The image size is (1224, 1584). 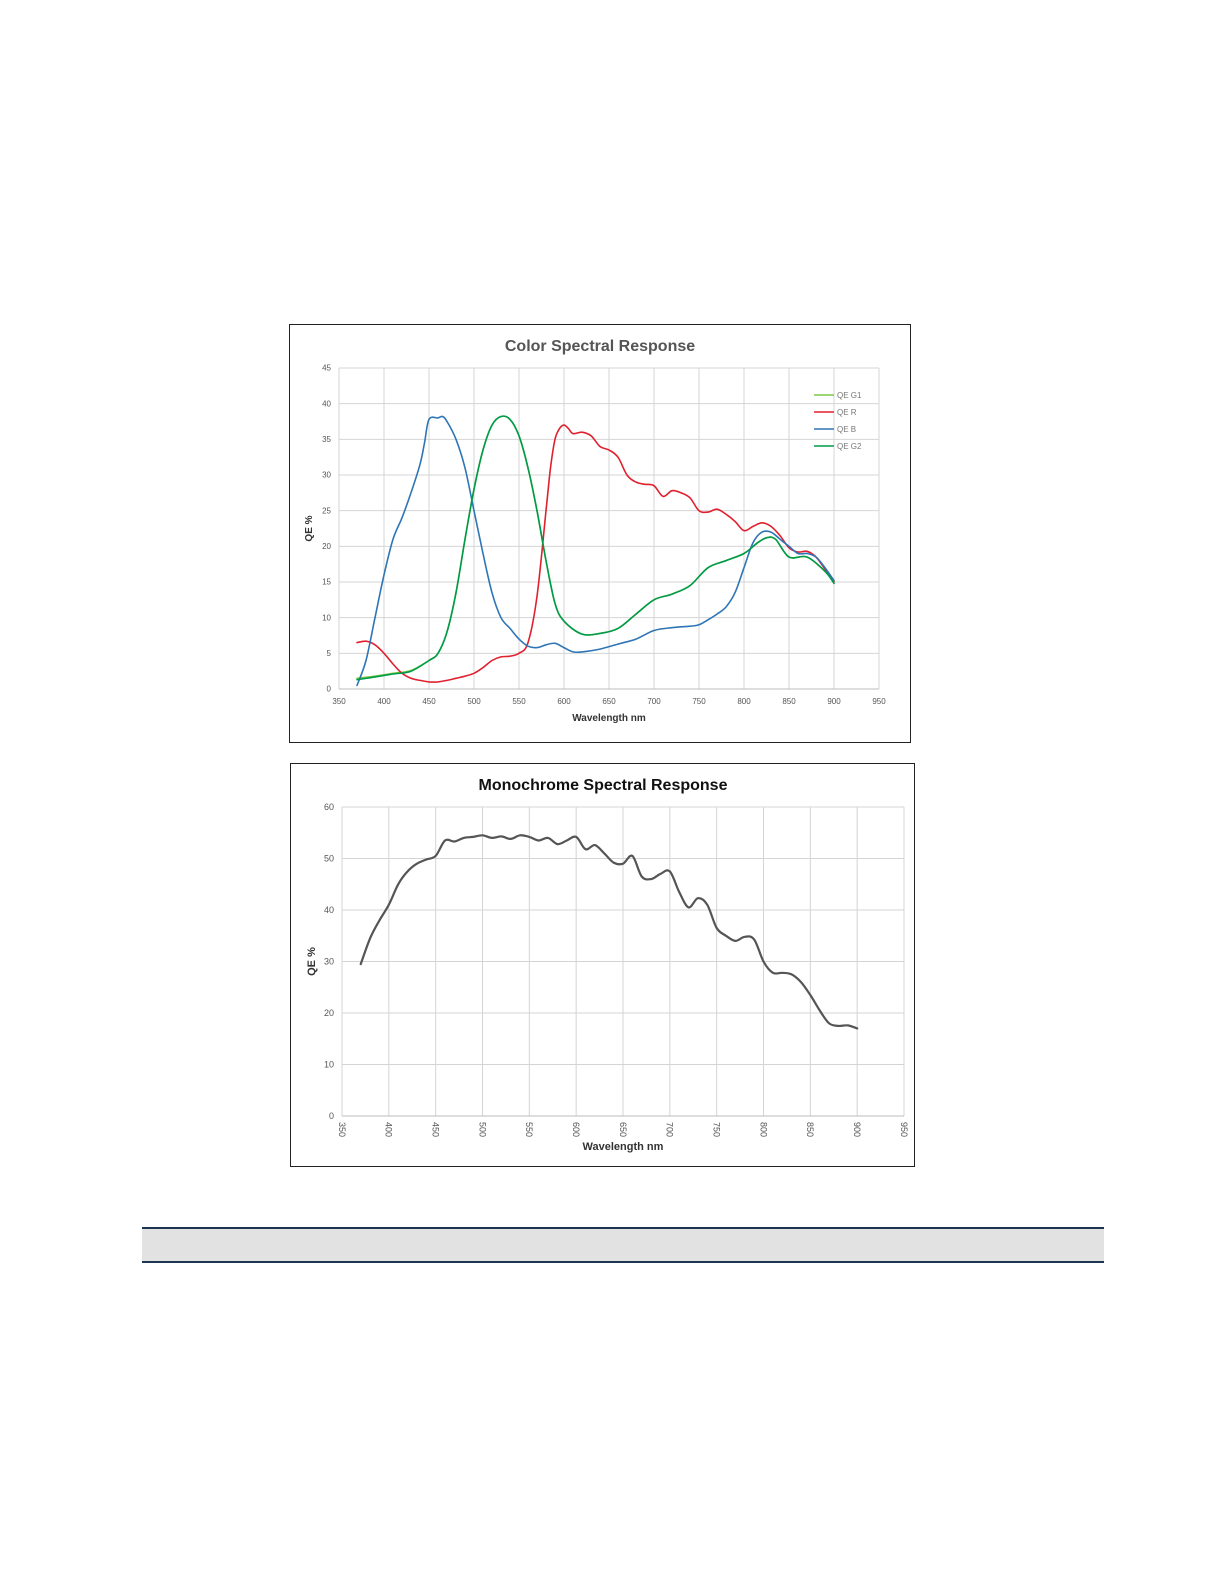 What do you see at coordinates (331, 1116) in the screenshot?
I see `mono-chart-y-tick-label: 0` at bounding box center [331, 1116].